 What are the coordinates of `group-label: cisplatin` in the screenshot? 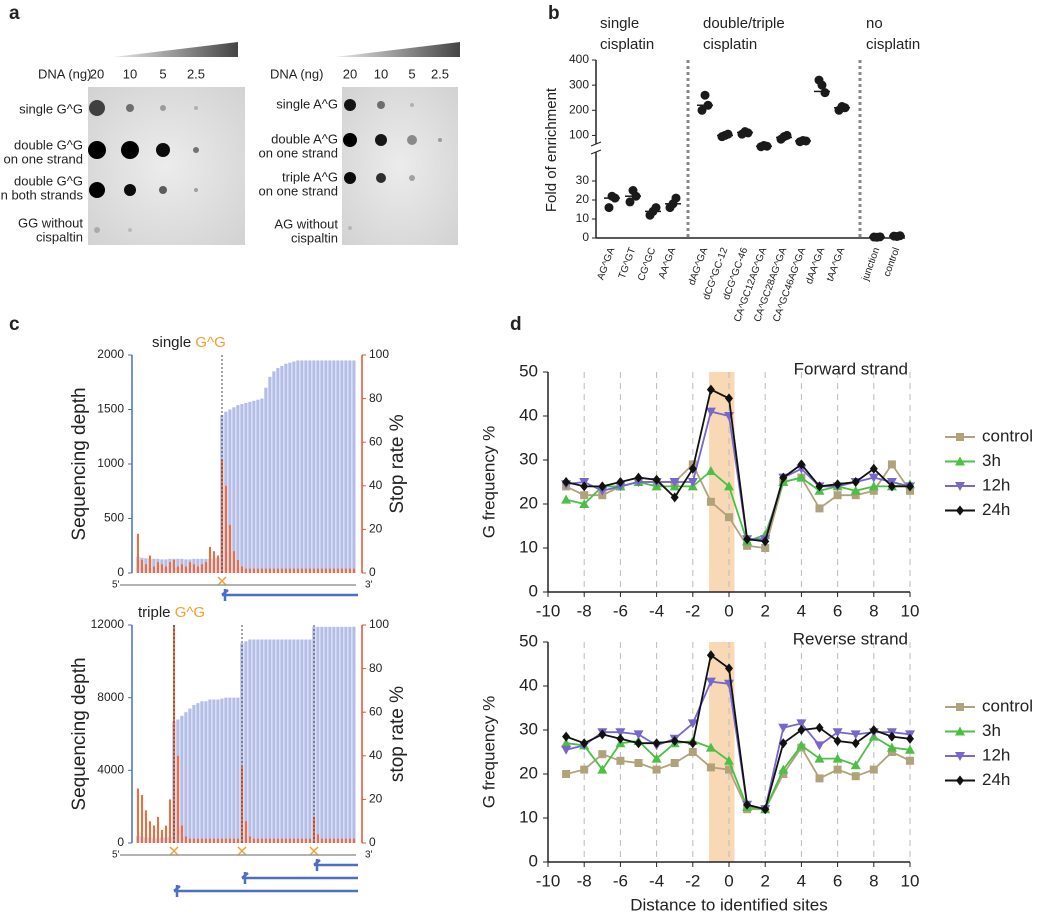 It's located at (730, 44).